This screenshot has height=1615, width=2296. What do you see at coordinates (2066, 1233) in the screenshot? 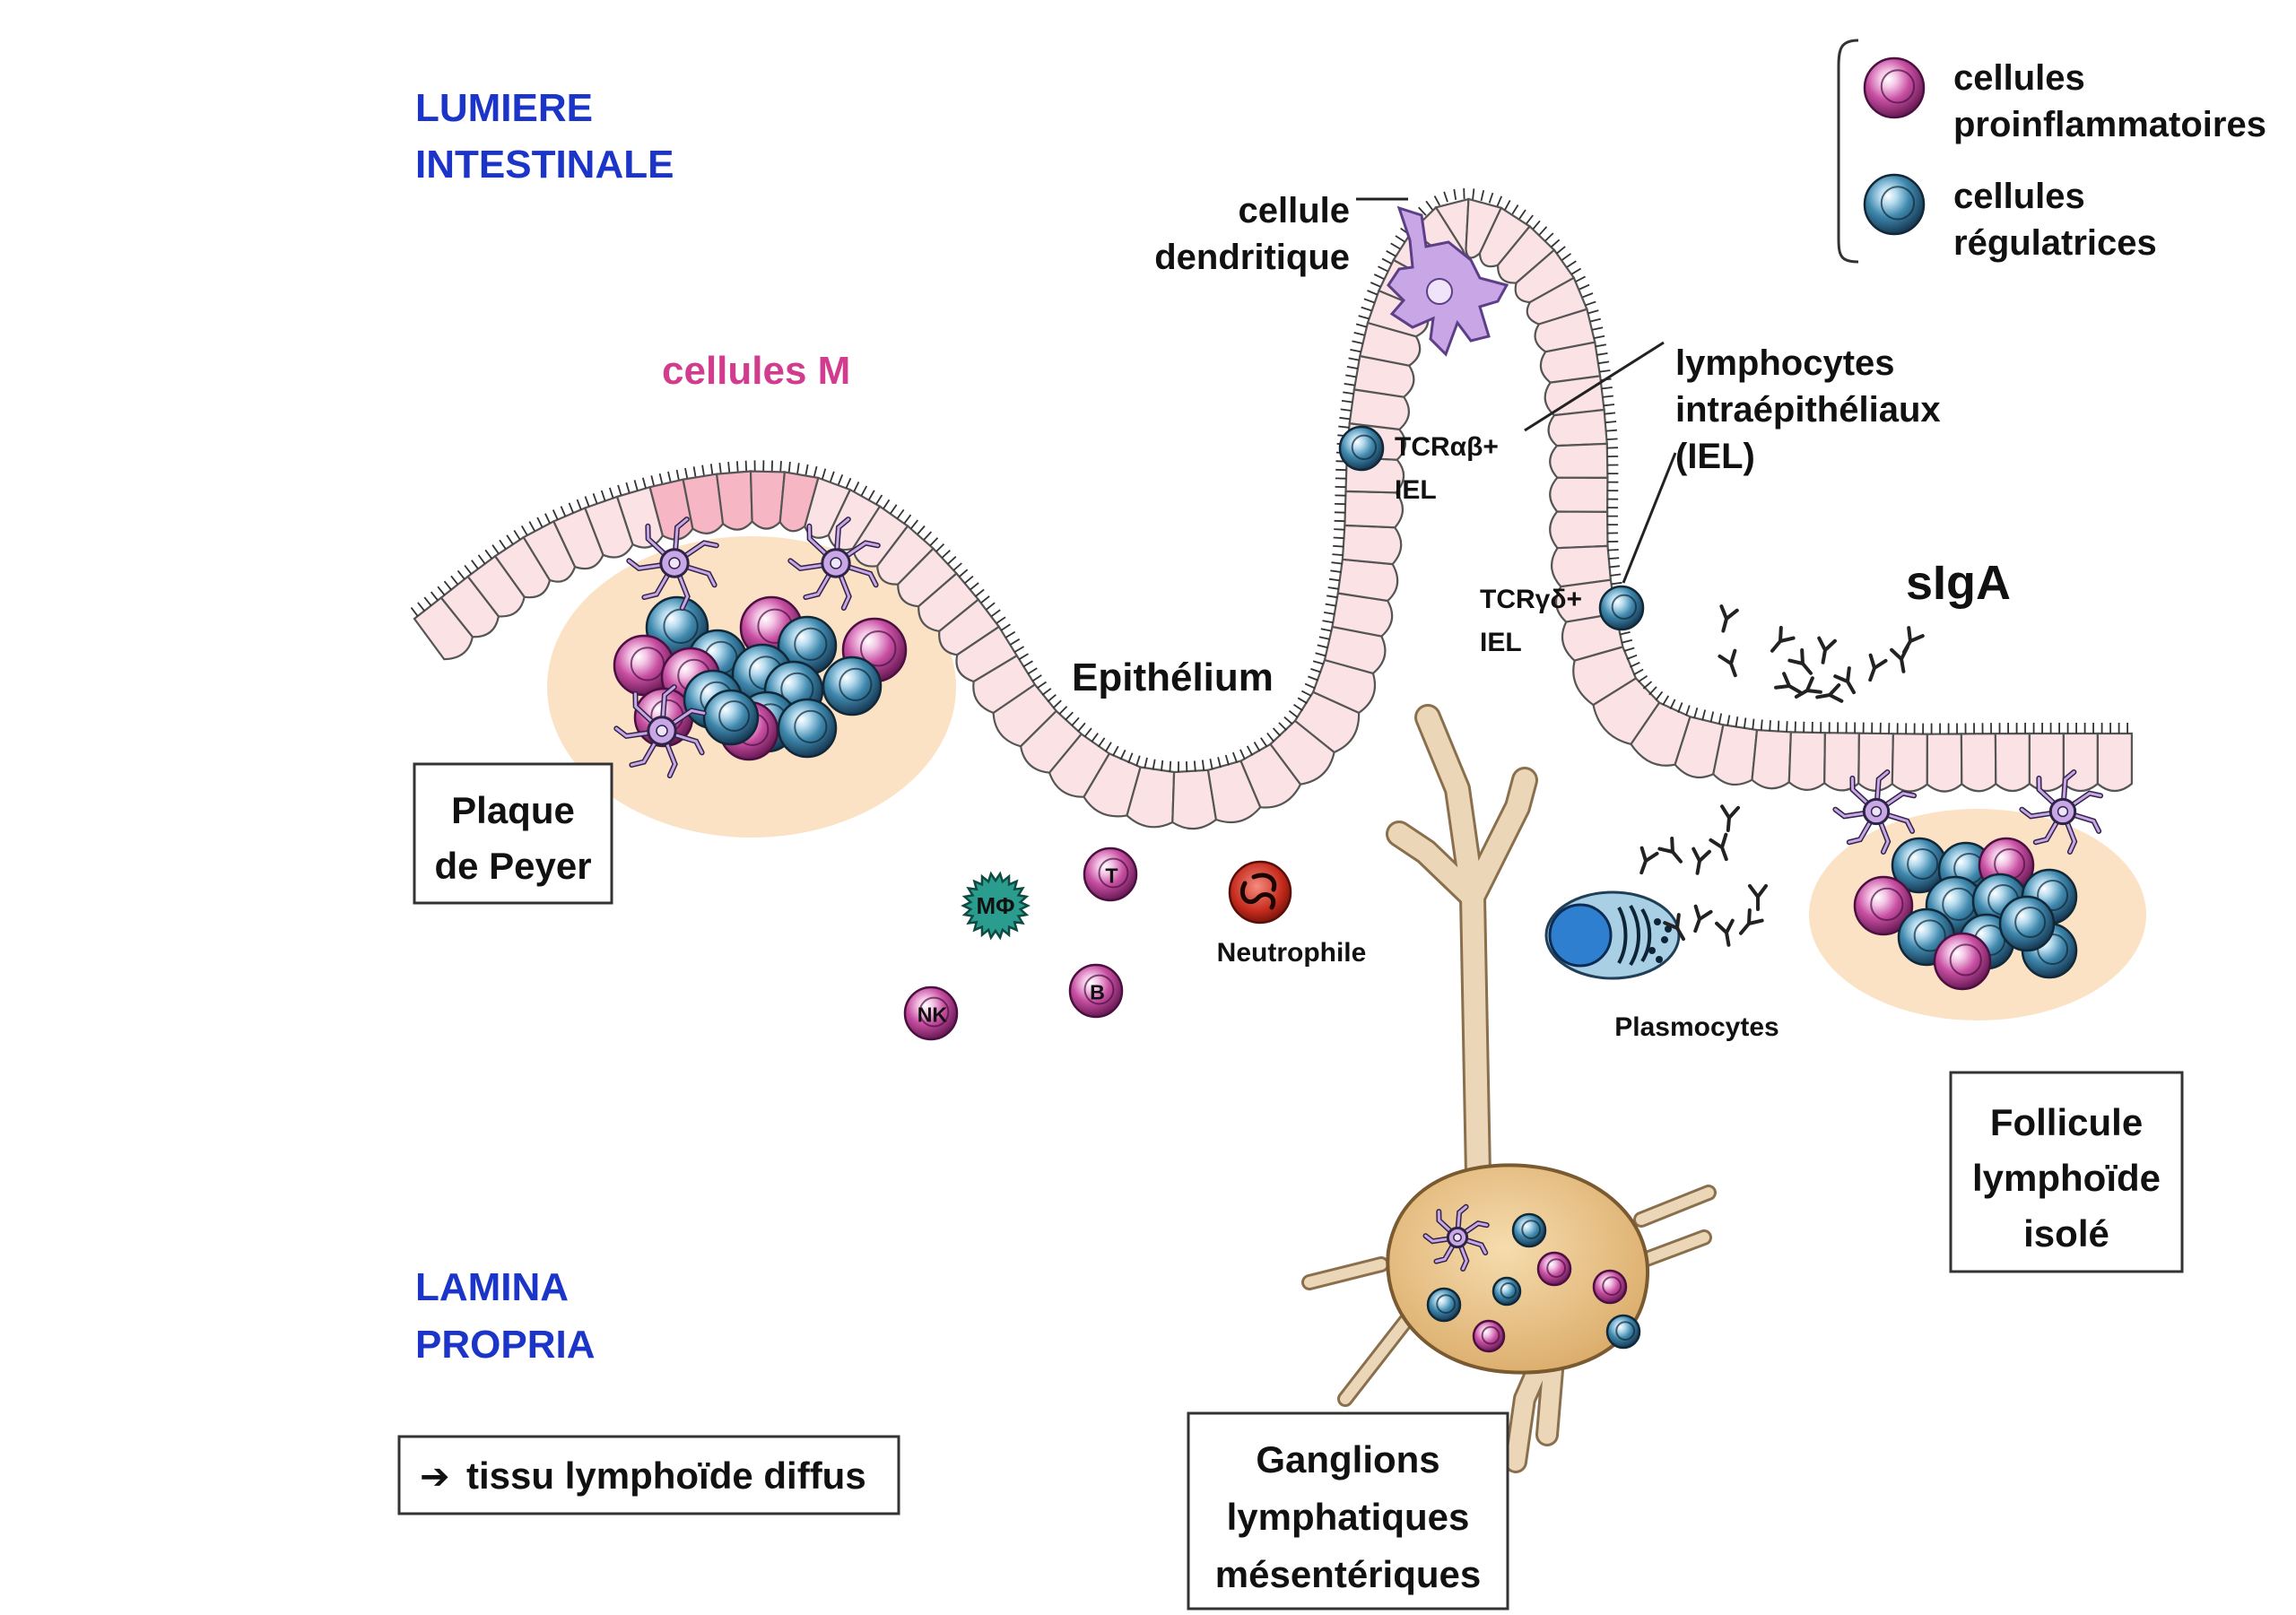
I see `follicle-box-line3: isolé` at bounding box center [2066, 1233].